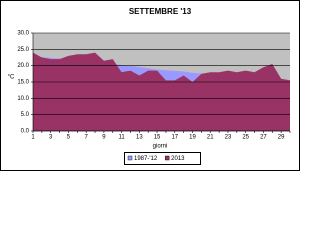 This screenshot has width=320, height=240. What do you see at coordinates (23, 34) in the screenshot?
I see `y-tick-label: 30.0` at bounding box center [23, 34].